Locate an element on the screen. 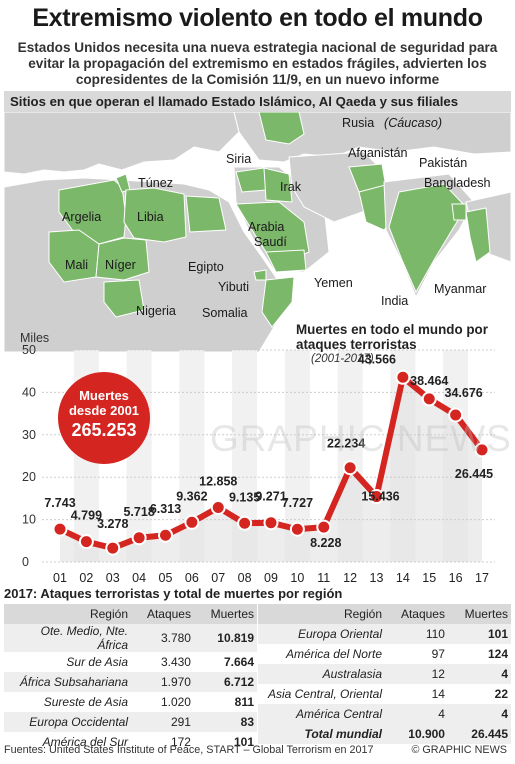  table-row: Australasia 12 4 is located at coordinates (384, 674).